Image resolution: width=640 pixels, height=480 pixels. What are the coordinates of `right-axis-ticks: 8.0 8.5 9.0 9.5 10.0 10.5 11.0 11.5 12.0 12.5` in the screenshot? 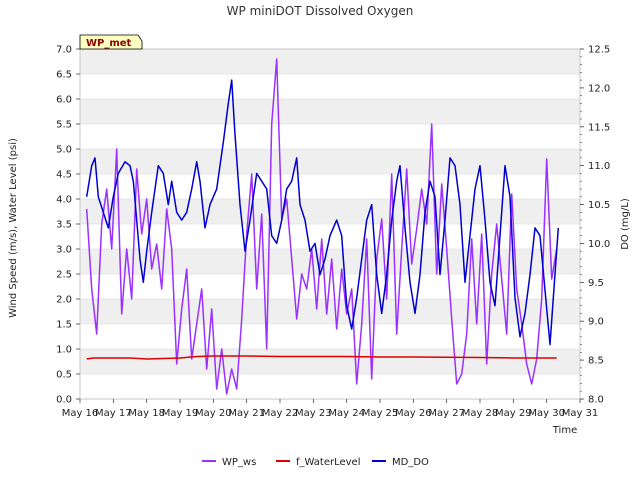 It's located at (595, 225).